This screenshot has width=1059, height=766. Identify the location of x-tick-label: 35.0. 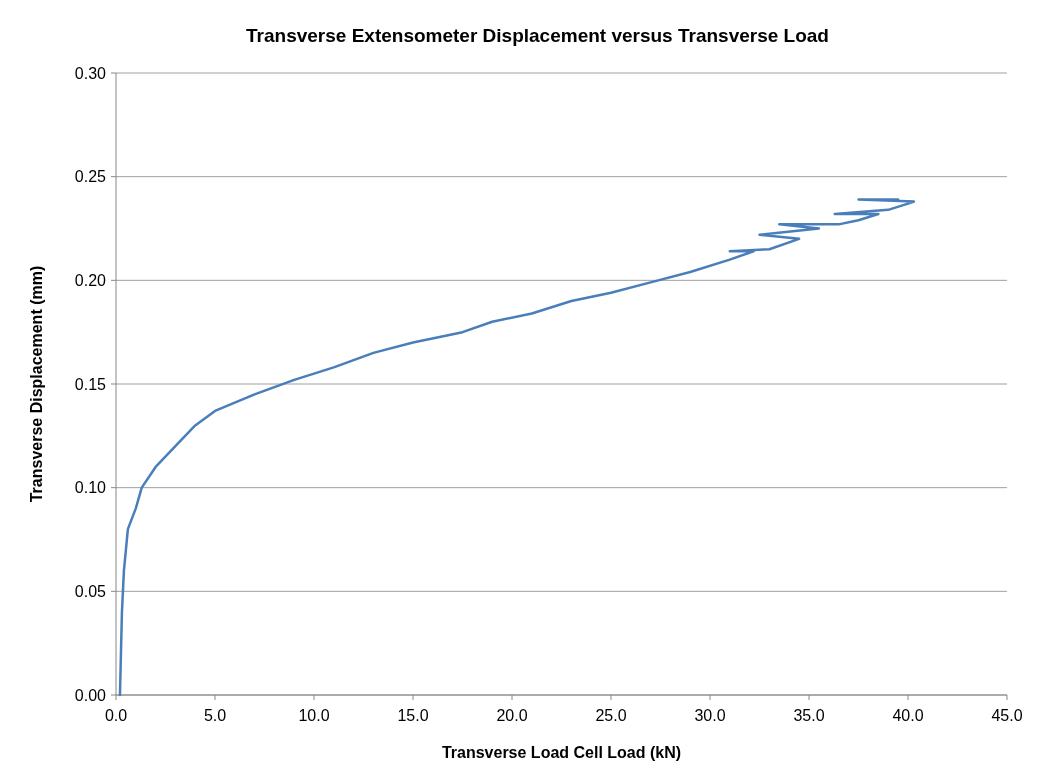
(809, 715).